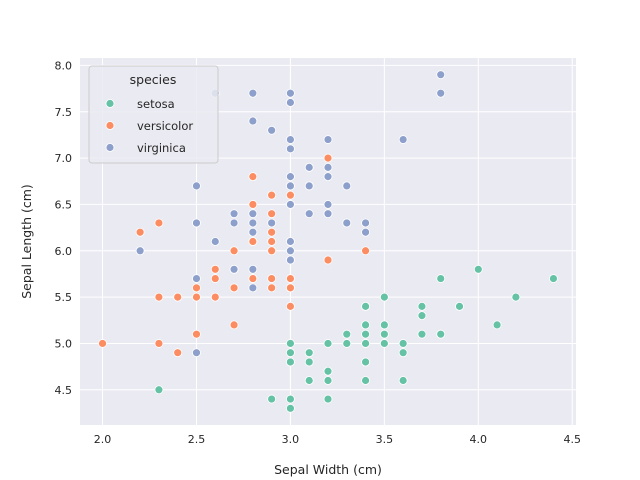  I want to click on y-tick-label: 5.5, so click(64, 297).